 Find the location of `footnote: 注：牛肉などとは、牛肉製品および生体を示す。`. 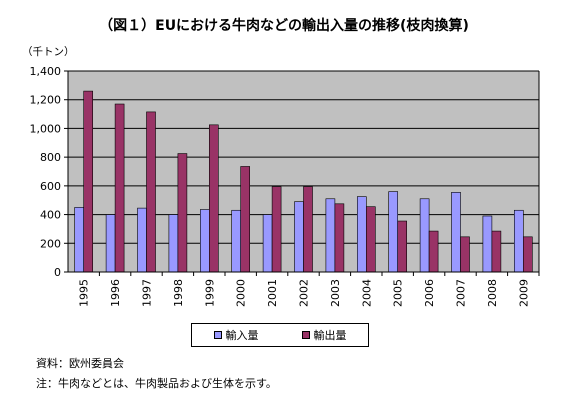

footnote: 注：牛肉などとは、牛肉製品および生体を示す。 is located at coordinates (156, 383).